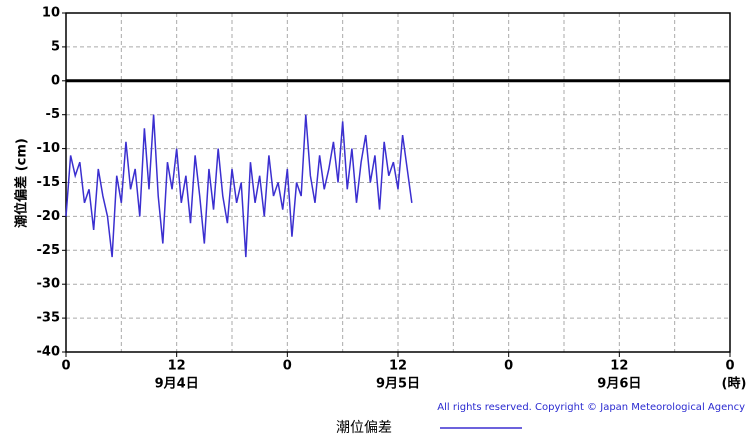 The width and height of the screenshot is (751, 439). I want to click on x-date-label: 9月6日, so click(619, 384).